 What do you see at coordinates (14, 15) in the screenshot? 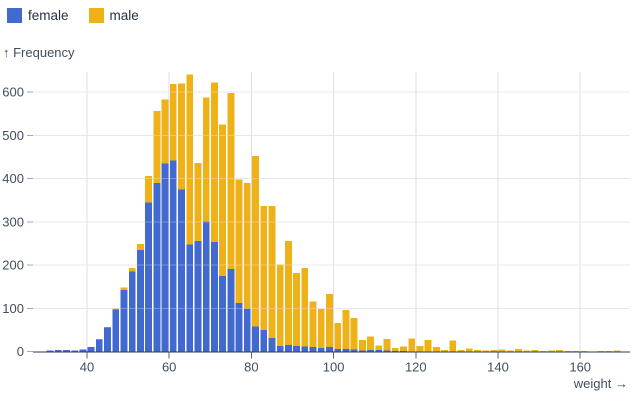
I see `legend-swatch-female` at bounding box center [14, 15].